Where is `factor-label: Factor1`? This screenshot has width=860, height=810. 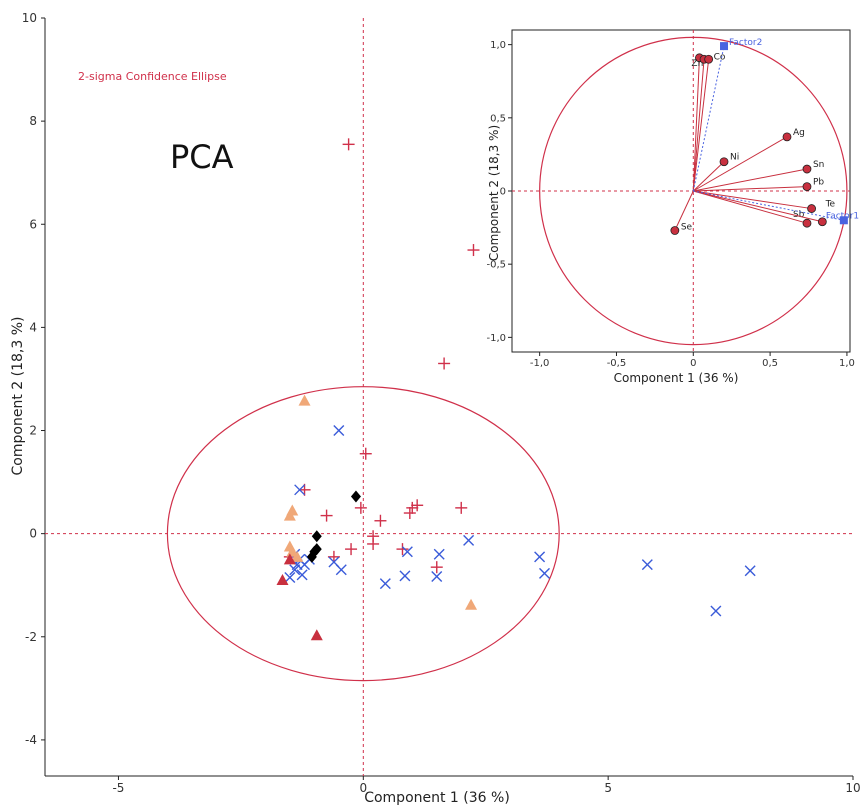 factor-label: Factor1 is located at coordinates (842, 216).